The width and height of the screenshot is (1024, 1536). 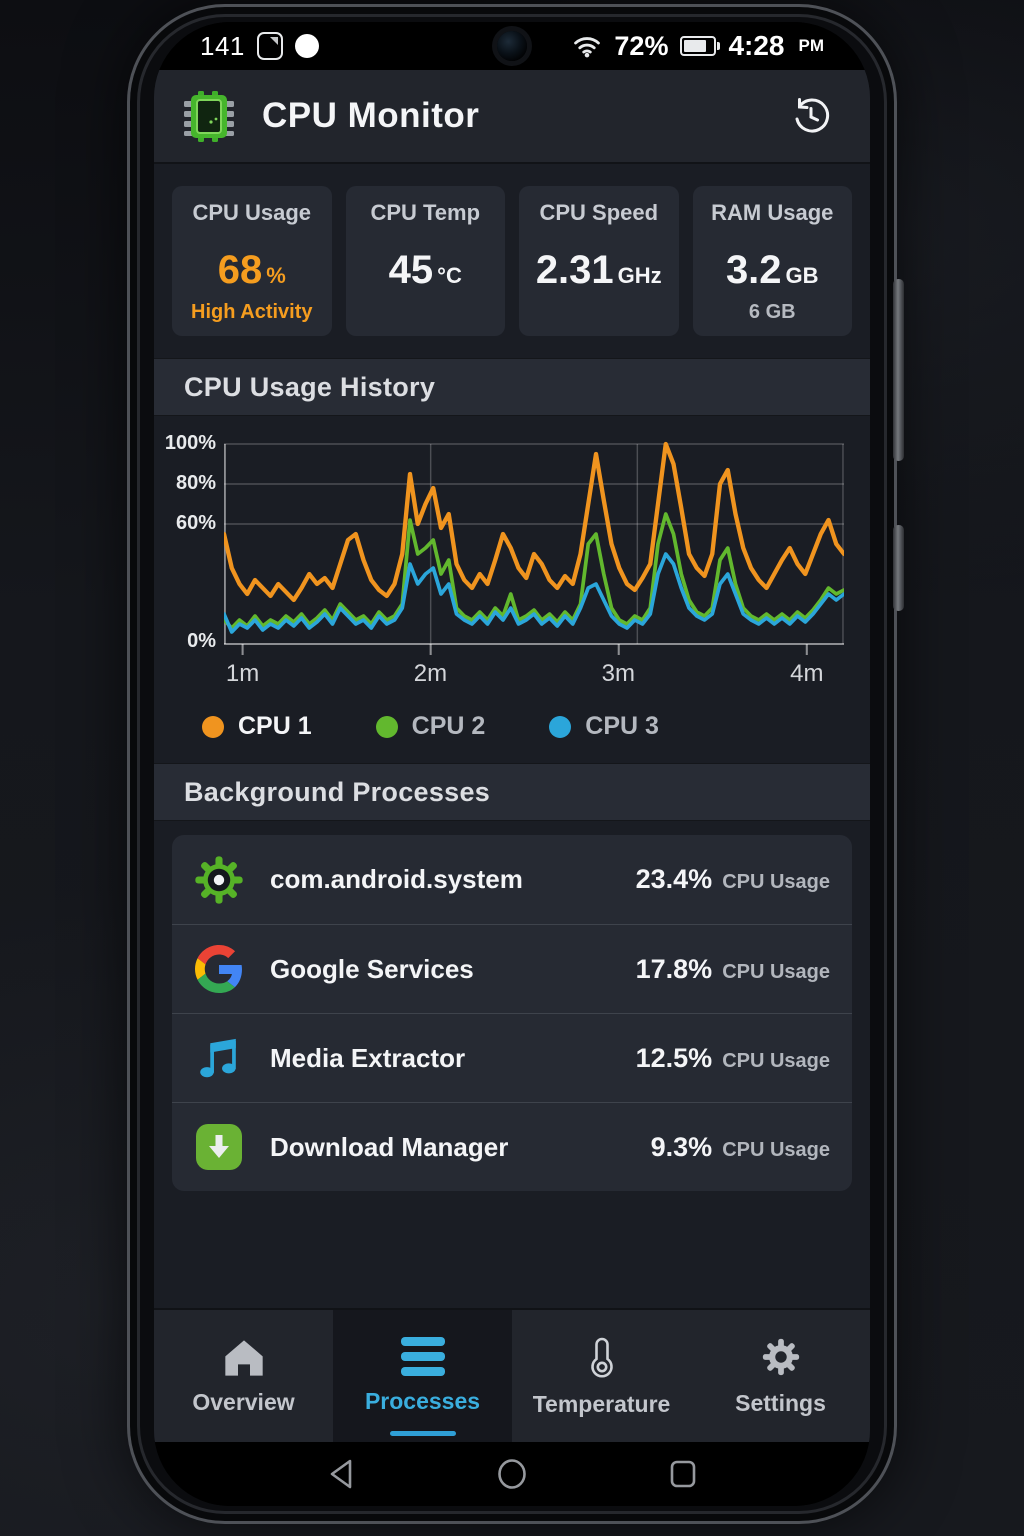 I want to click on android-nav-bar, so click(x=512, y=1474).